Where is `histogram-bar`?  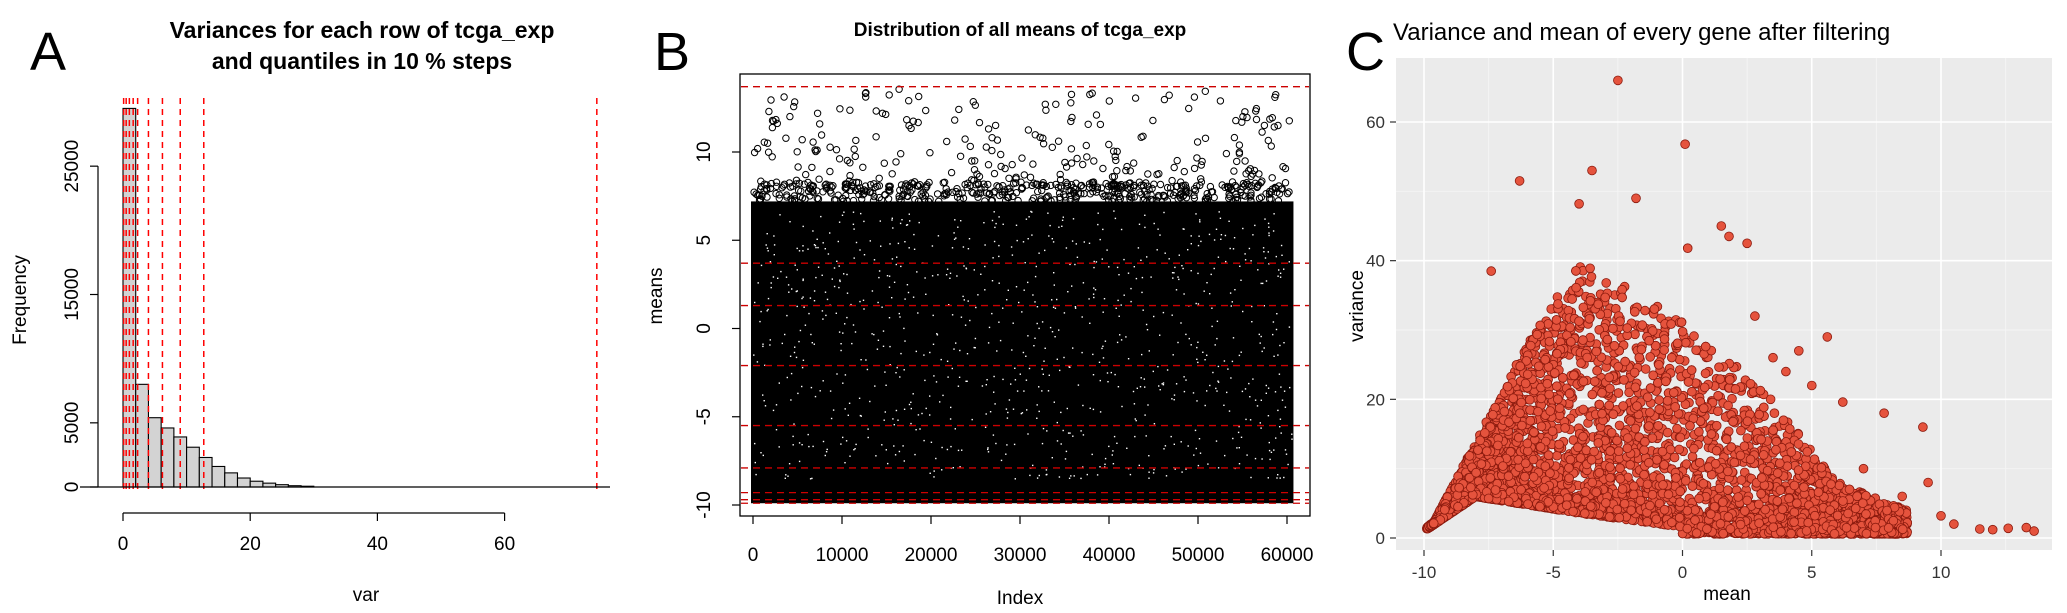
histogram-bar is located at coordinates (218, 476).